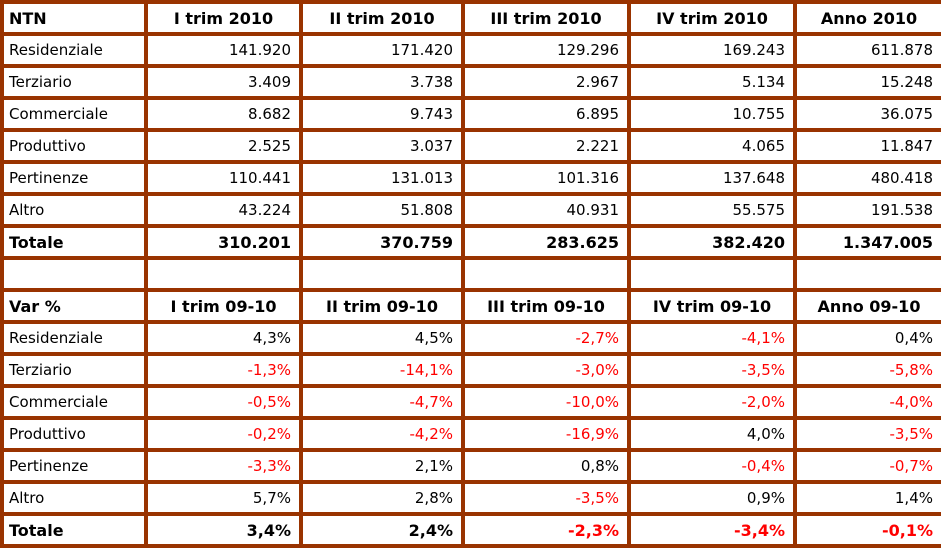  What do you see at coordinates (223, 178) in the screenshot?
I see `value-cell: 110.441` at bounding box center [223, 178].